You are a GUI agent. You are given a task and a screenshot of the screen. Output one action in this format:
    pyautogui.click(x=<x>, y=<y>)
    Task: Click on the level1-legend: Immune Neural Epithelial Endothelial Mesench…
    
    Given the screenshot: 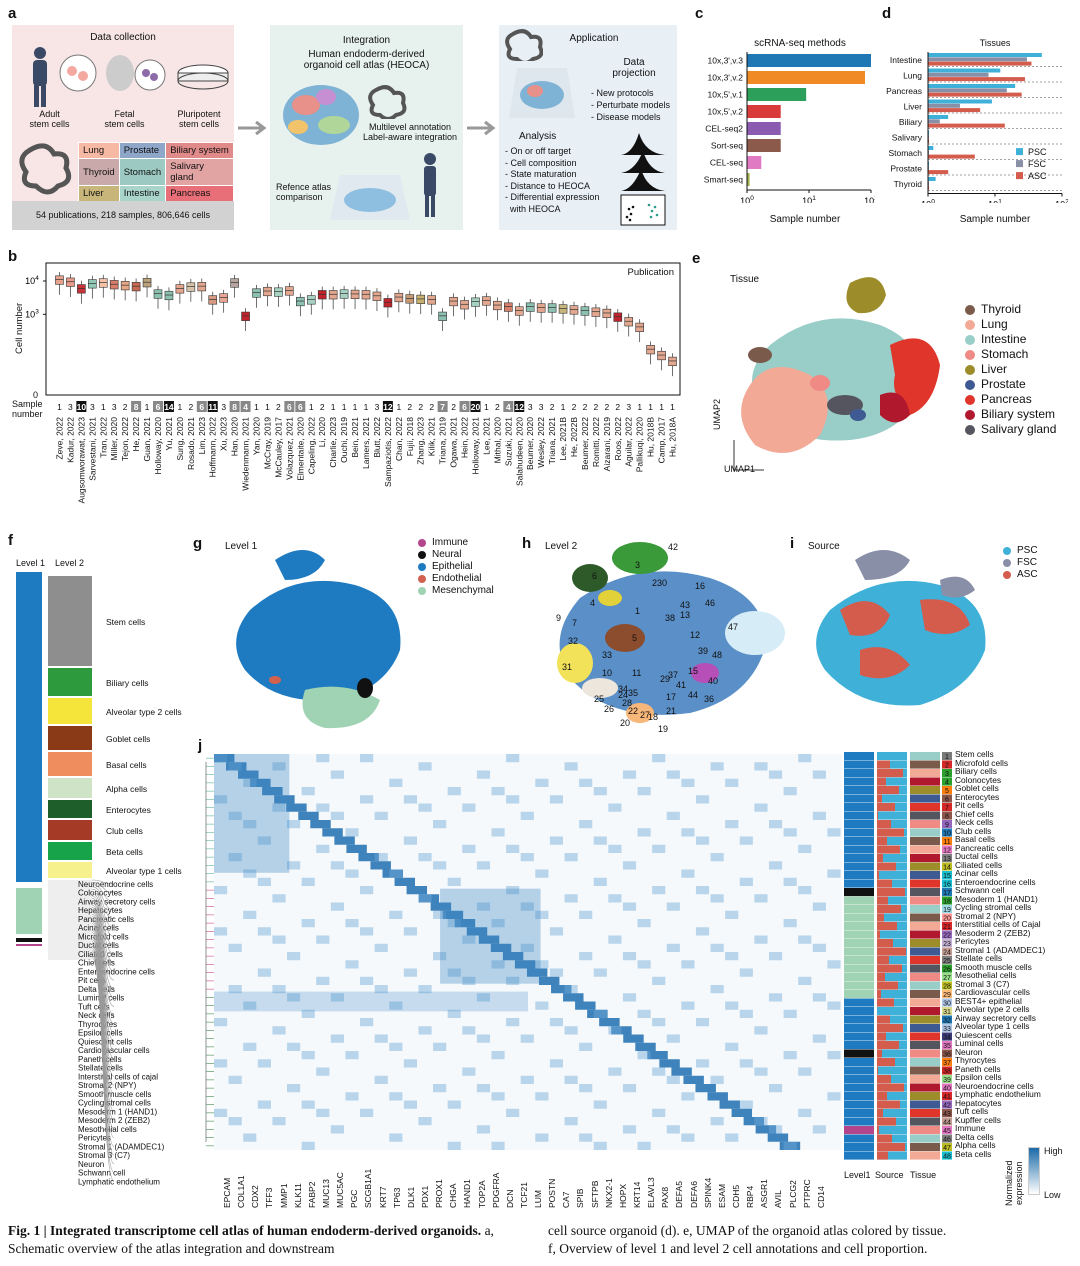 What is the action you would take?
    pyautogui.click(x=456, y=567)
    